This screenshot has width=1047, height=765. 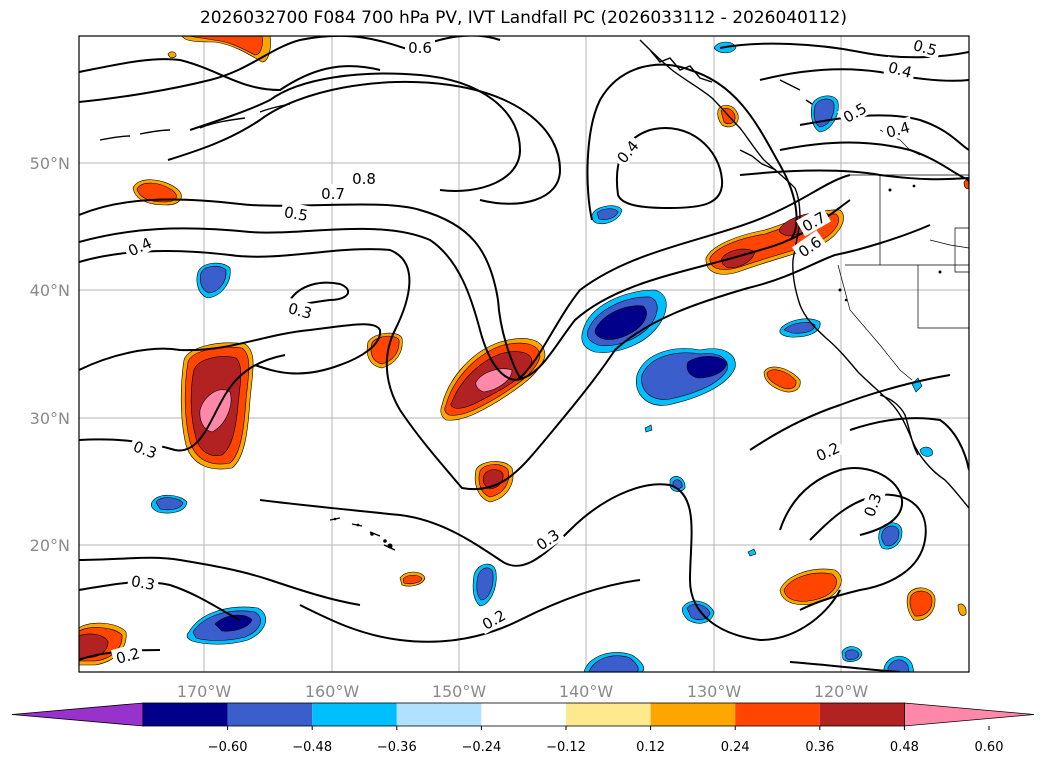 What do you see at coordinates (481, 747) in the screenshot?
I see `colorbar-tick-label: −0.24` at bounding box center [481, 747].